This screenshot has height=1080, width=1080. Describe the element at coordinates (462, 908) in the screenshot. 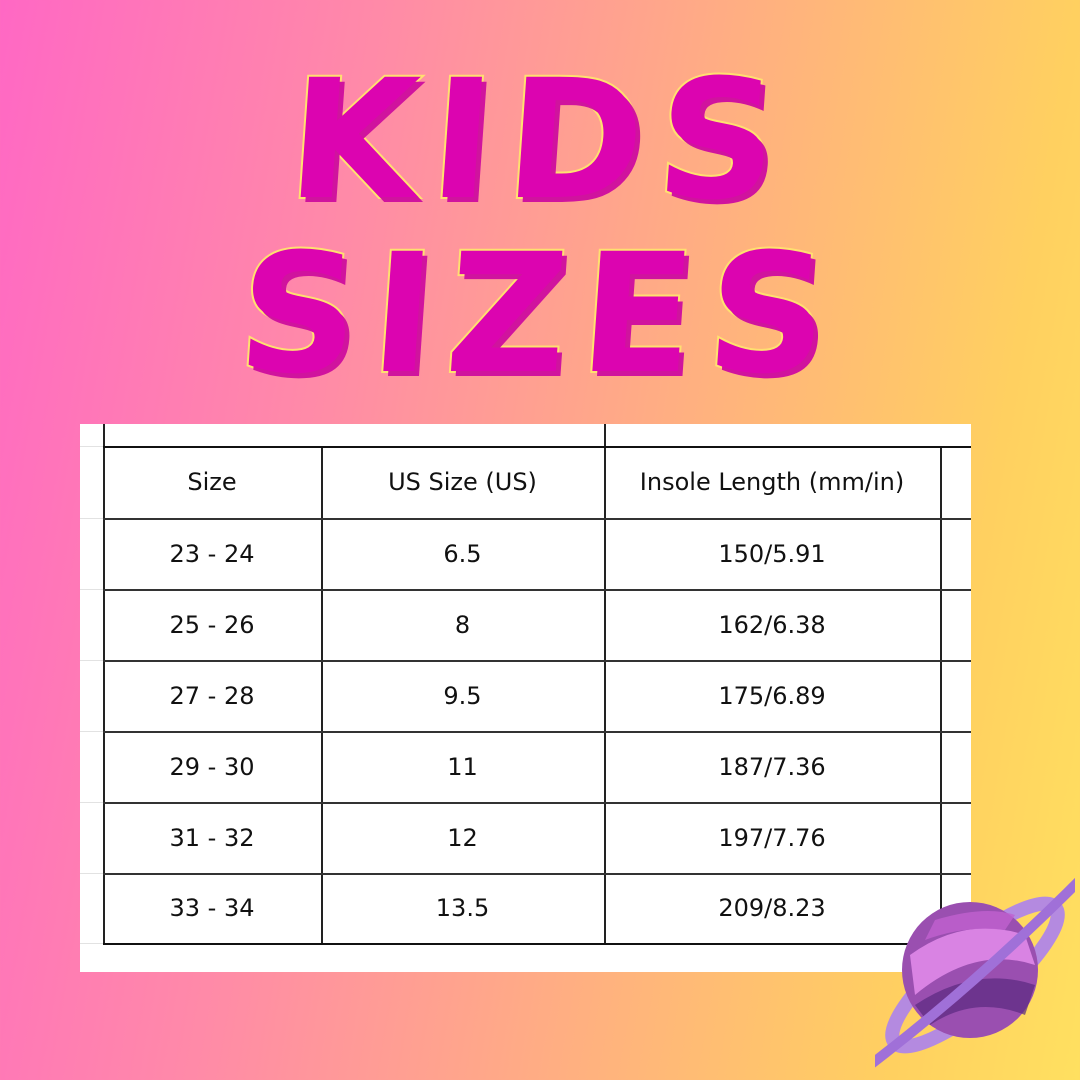

I see `table-cell: 13.5` at that location.